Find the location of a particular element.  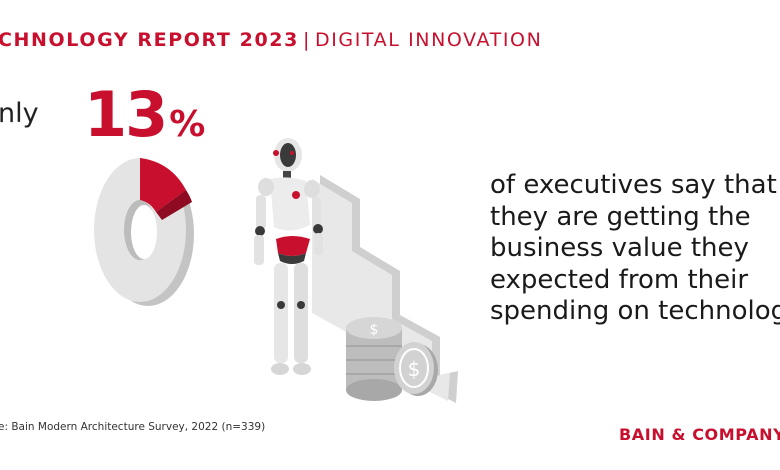

donut-highlight-segment is located at coordinates (163, 185).